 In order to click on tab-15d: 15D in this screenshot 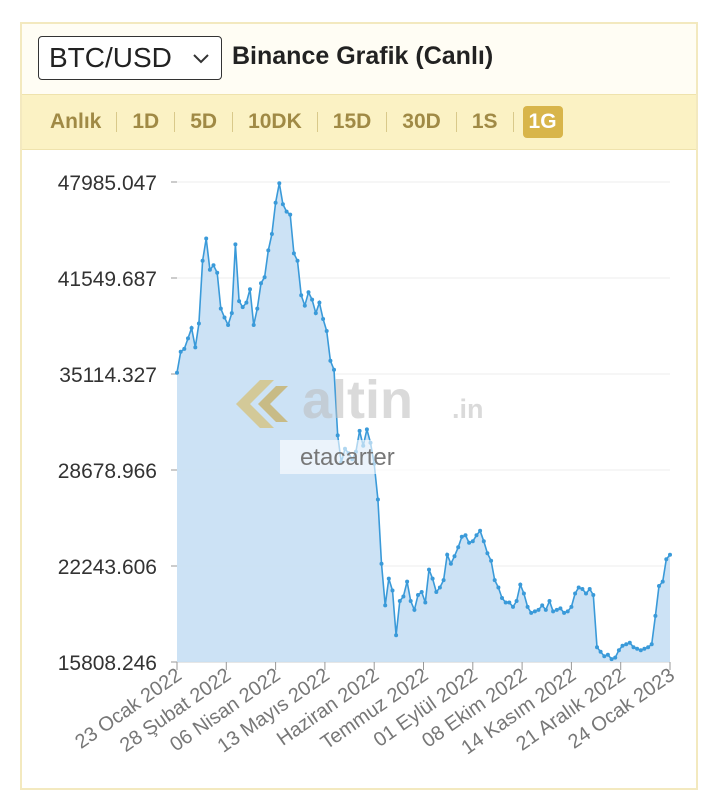, I will do `click(352, 121)`.